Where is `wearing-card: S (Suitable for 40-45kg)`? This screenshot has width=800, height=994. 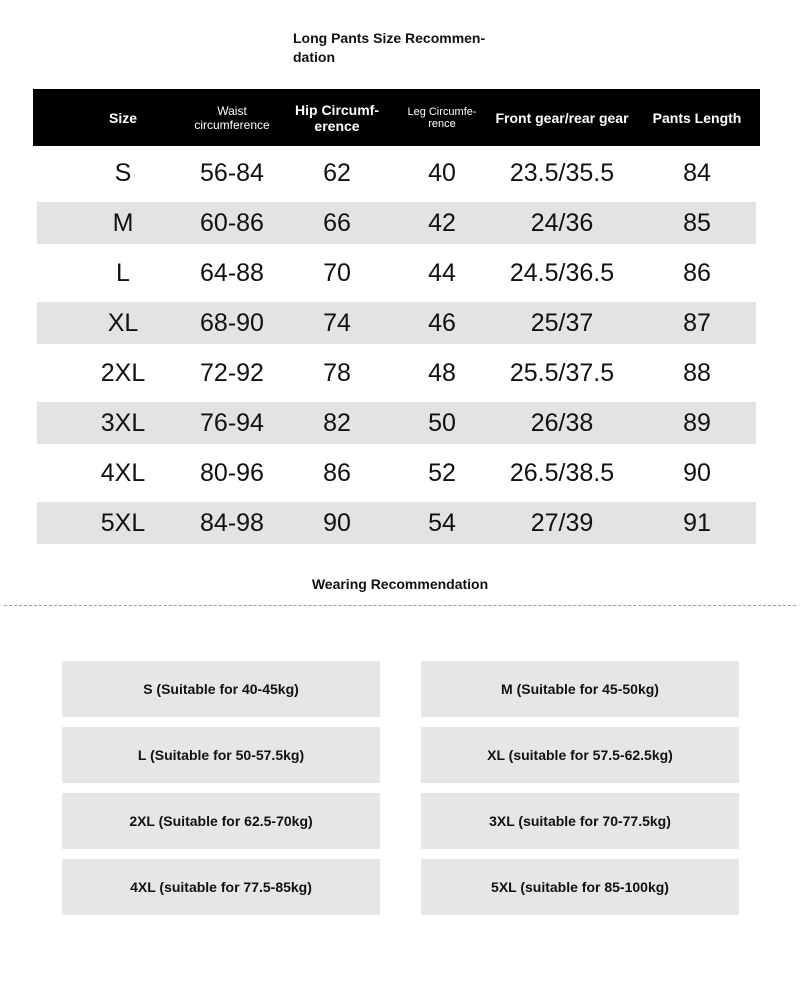 wearing-card: S (Suitable for 40-45kg) is located at coordinates (221, 689).